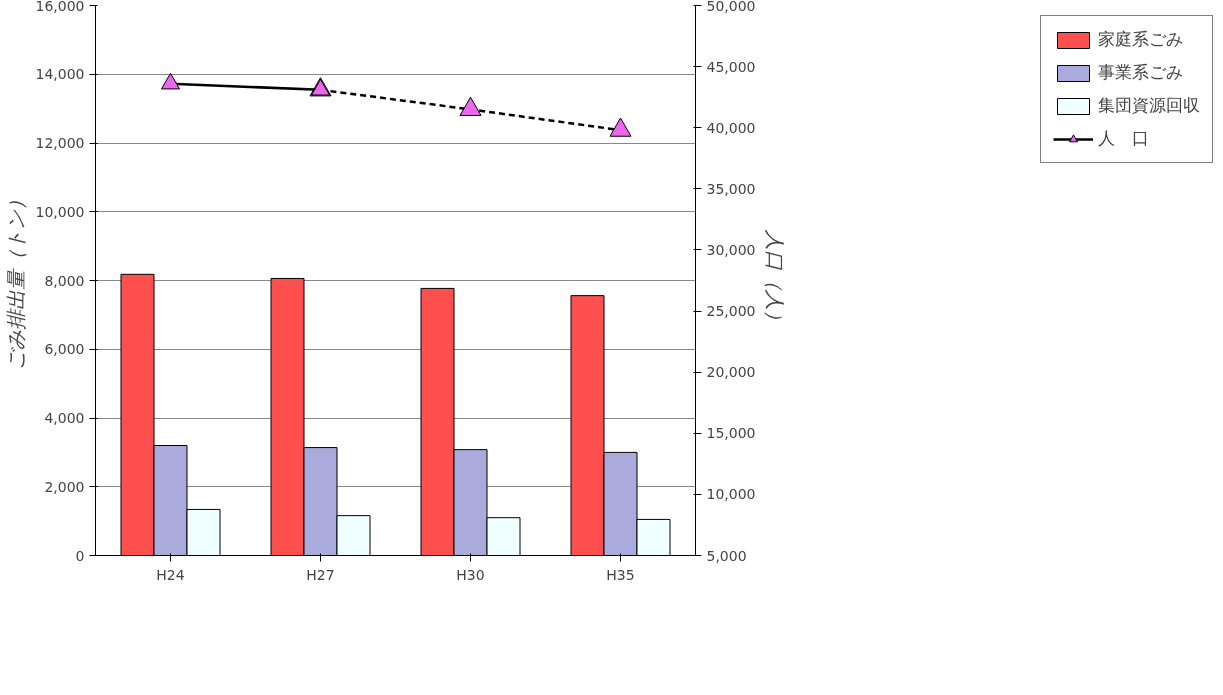 This screenshot has width=1223, height=695. What do you see at coordinates (775, 280) in the screenshot?
I see `y2-axis-title: 人口（人）` at bounding box center [775, 280].